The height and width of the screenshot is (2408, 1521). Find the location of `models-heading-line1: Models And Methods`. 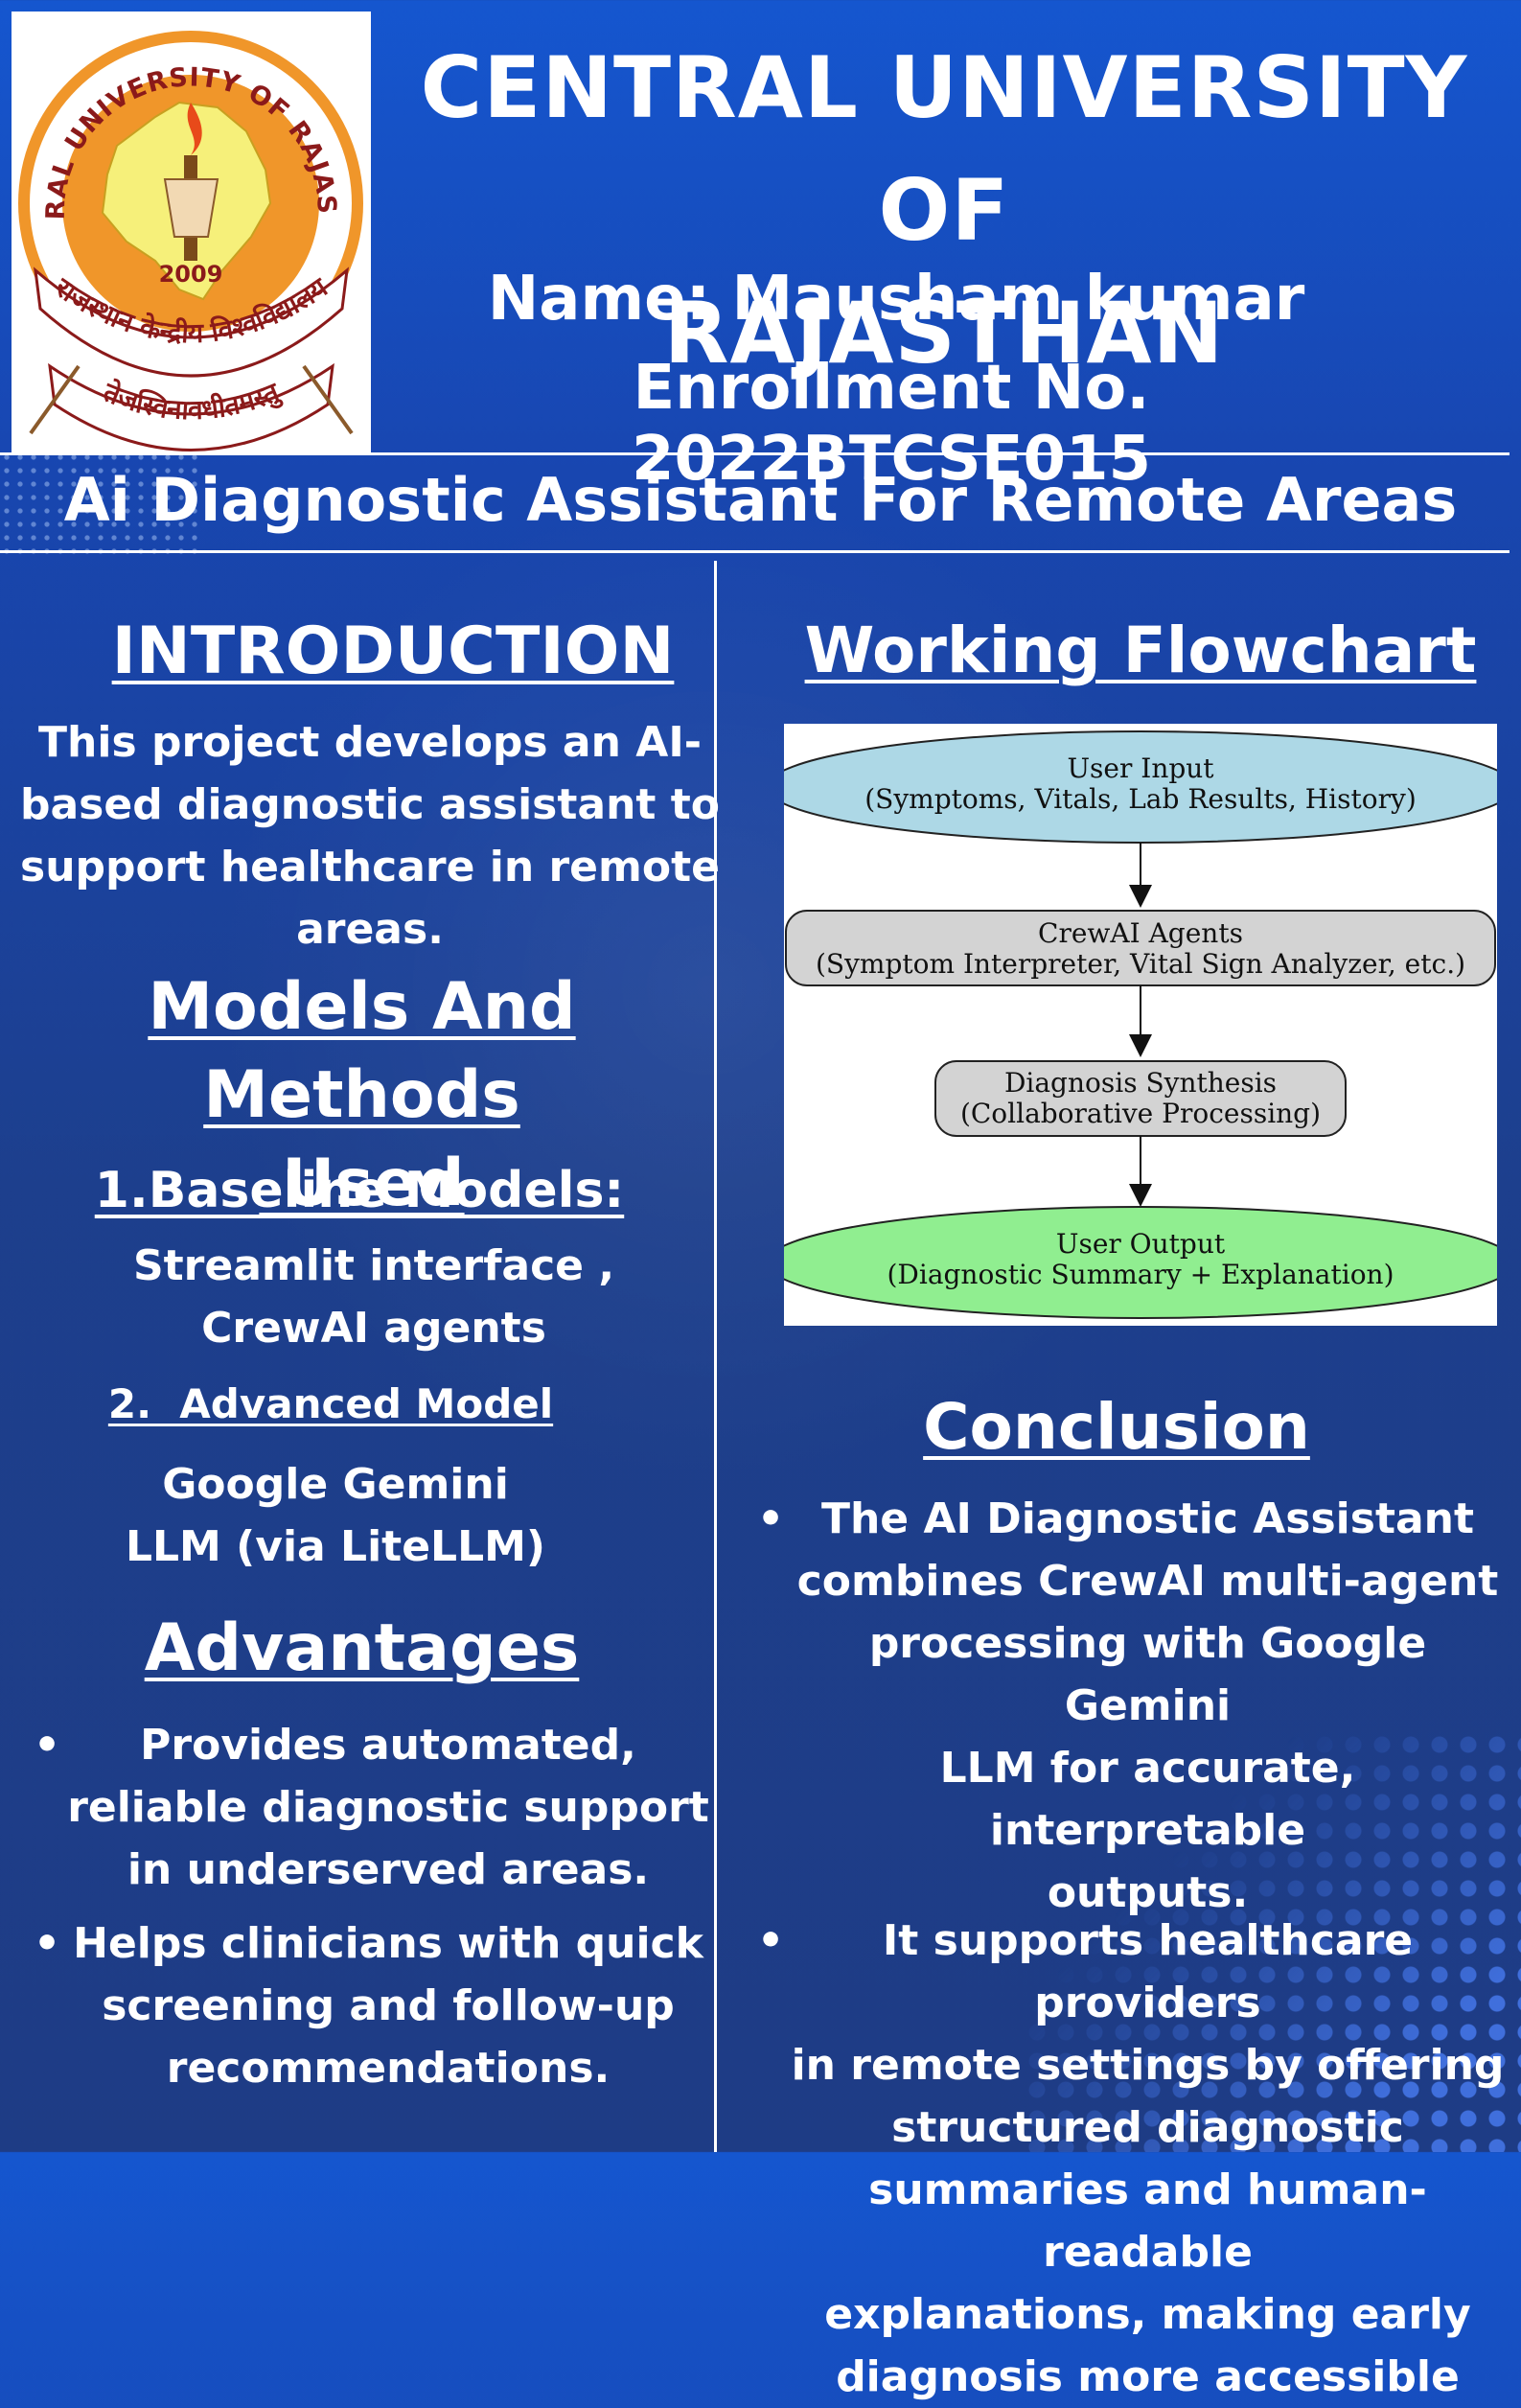

models-heading-line1: Models And Methods is located at coordinates (362, 1051).